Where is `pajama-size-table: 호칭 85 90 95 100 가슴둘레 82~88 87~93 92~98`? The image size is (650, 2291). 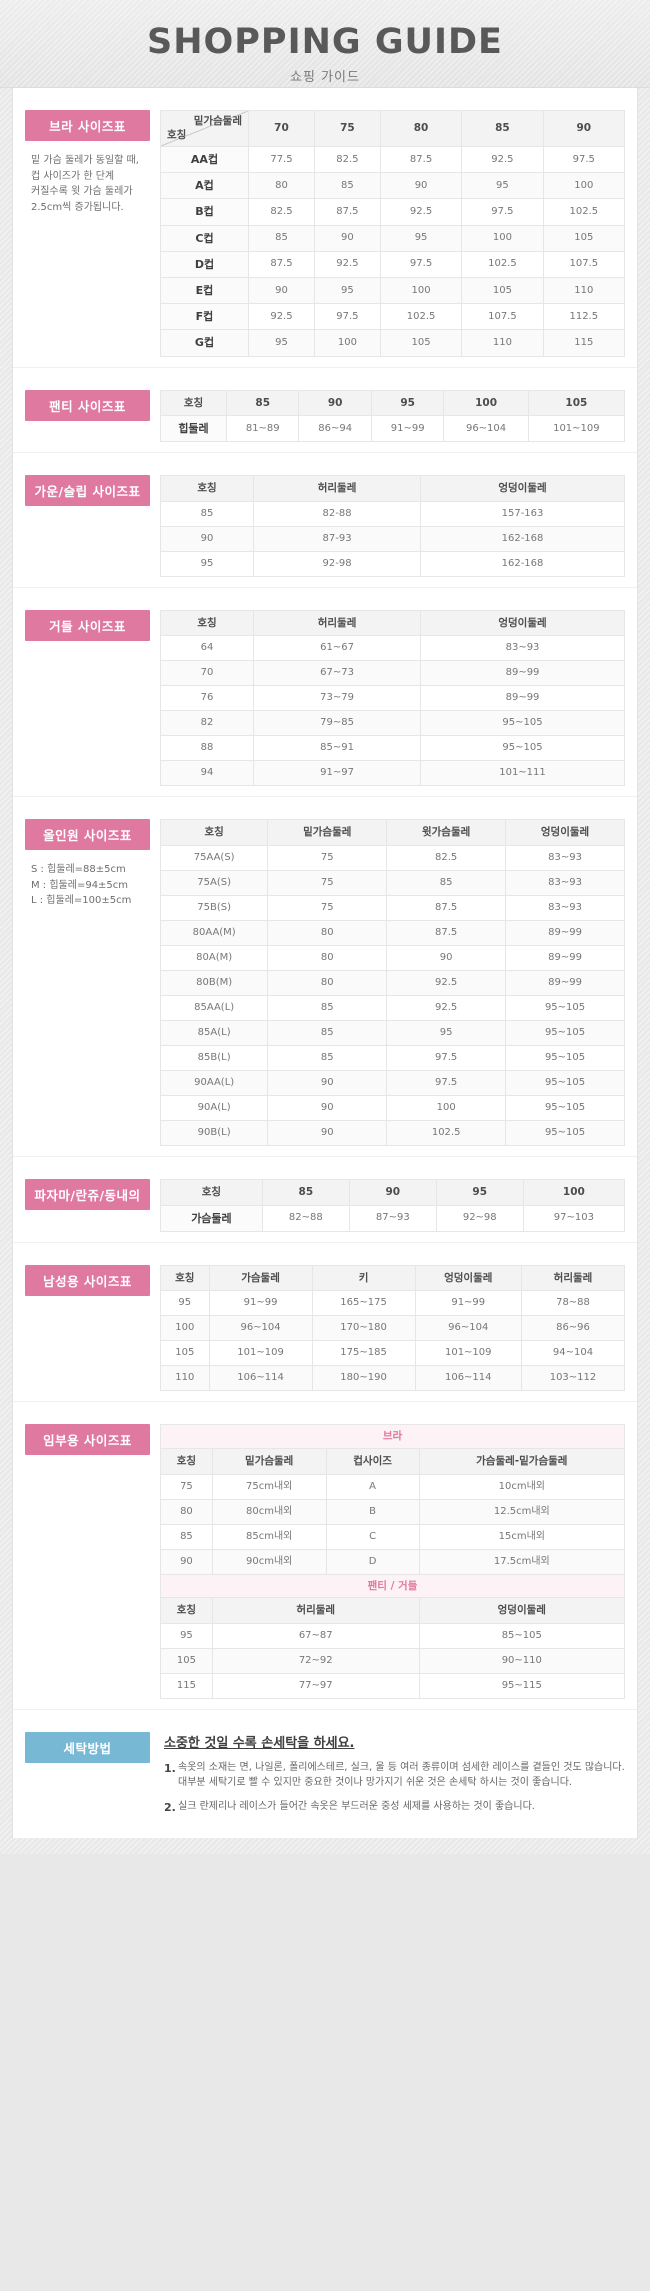 pajama-size-table: 호칭 85 90 95 100 가슴둘레 82~88 87~93 92~98 is located at coordinates (393, 1205).